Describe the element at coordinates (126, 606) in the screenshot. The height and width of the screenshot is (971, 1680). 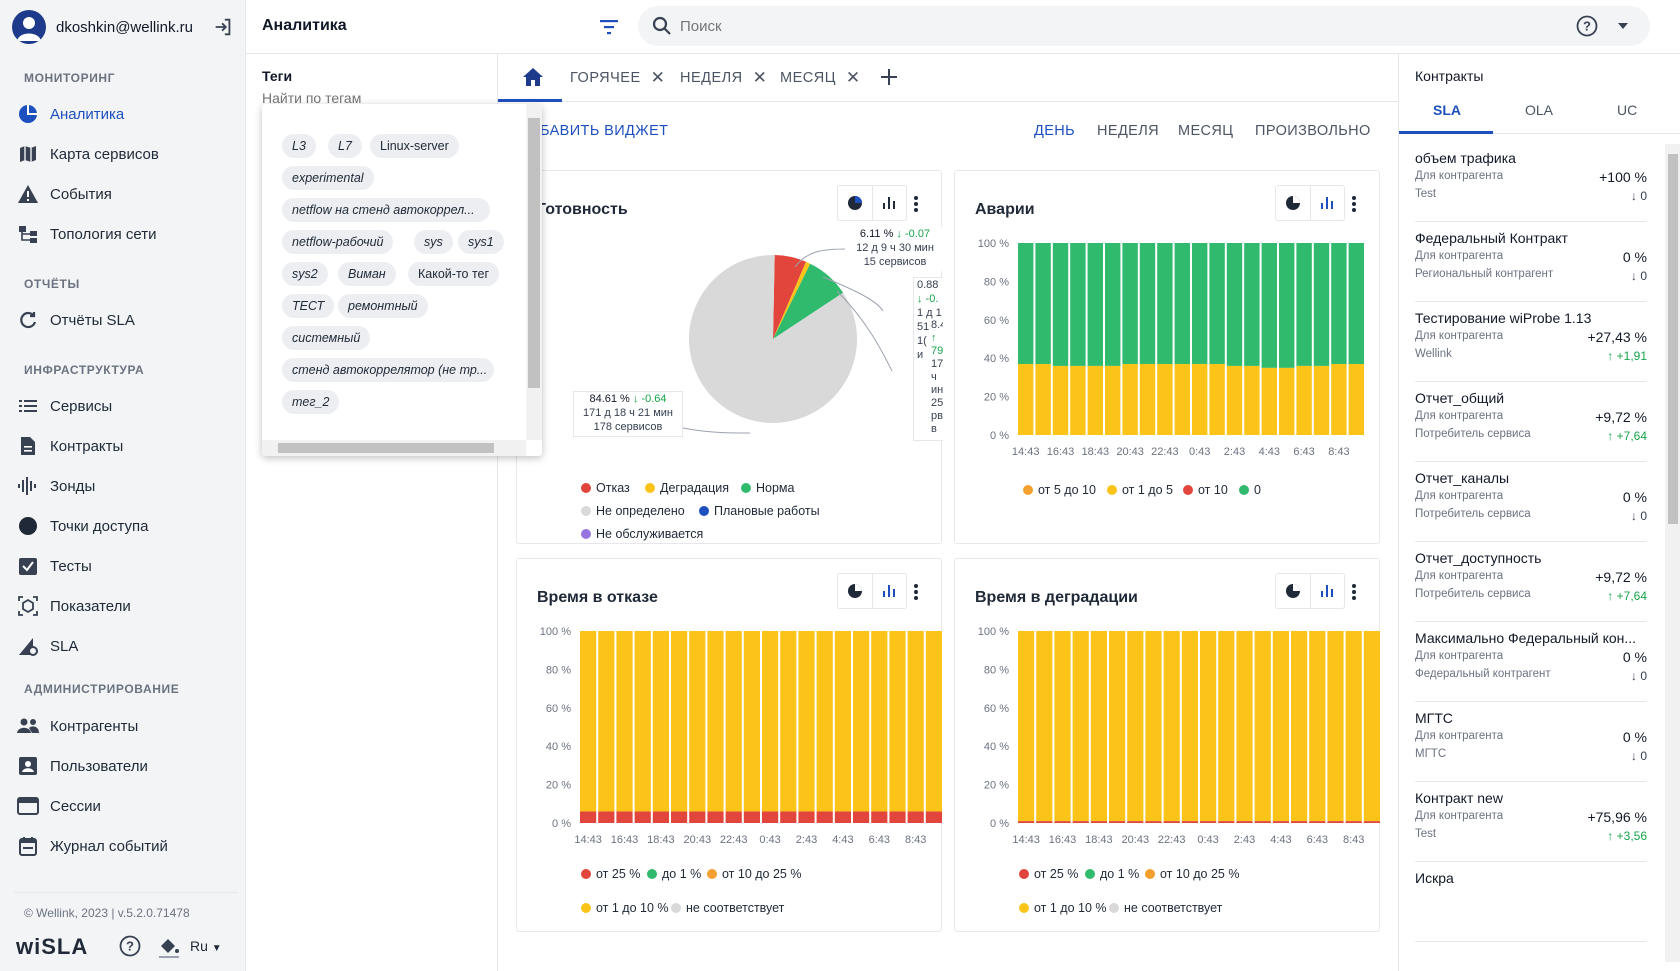
I see `sidebar-item-metrics: Показатели` at that location.